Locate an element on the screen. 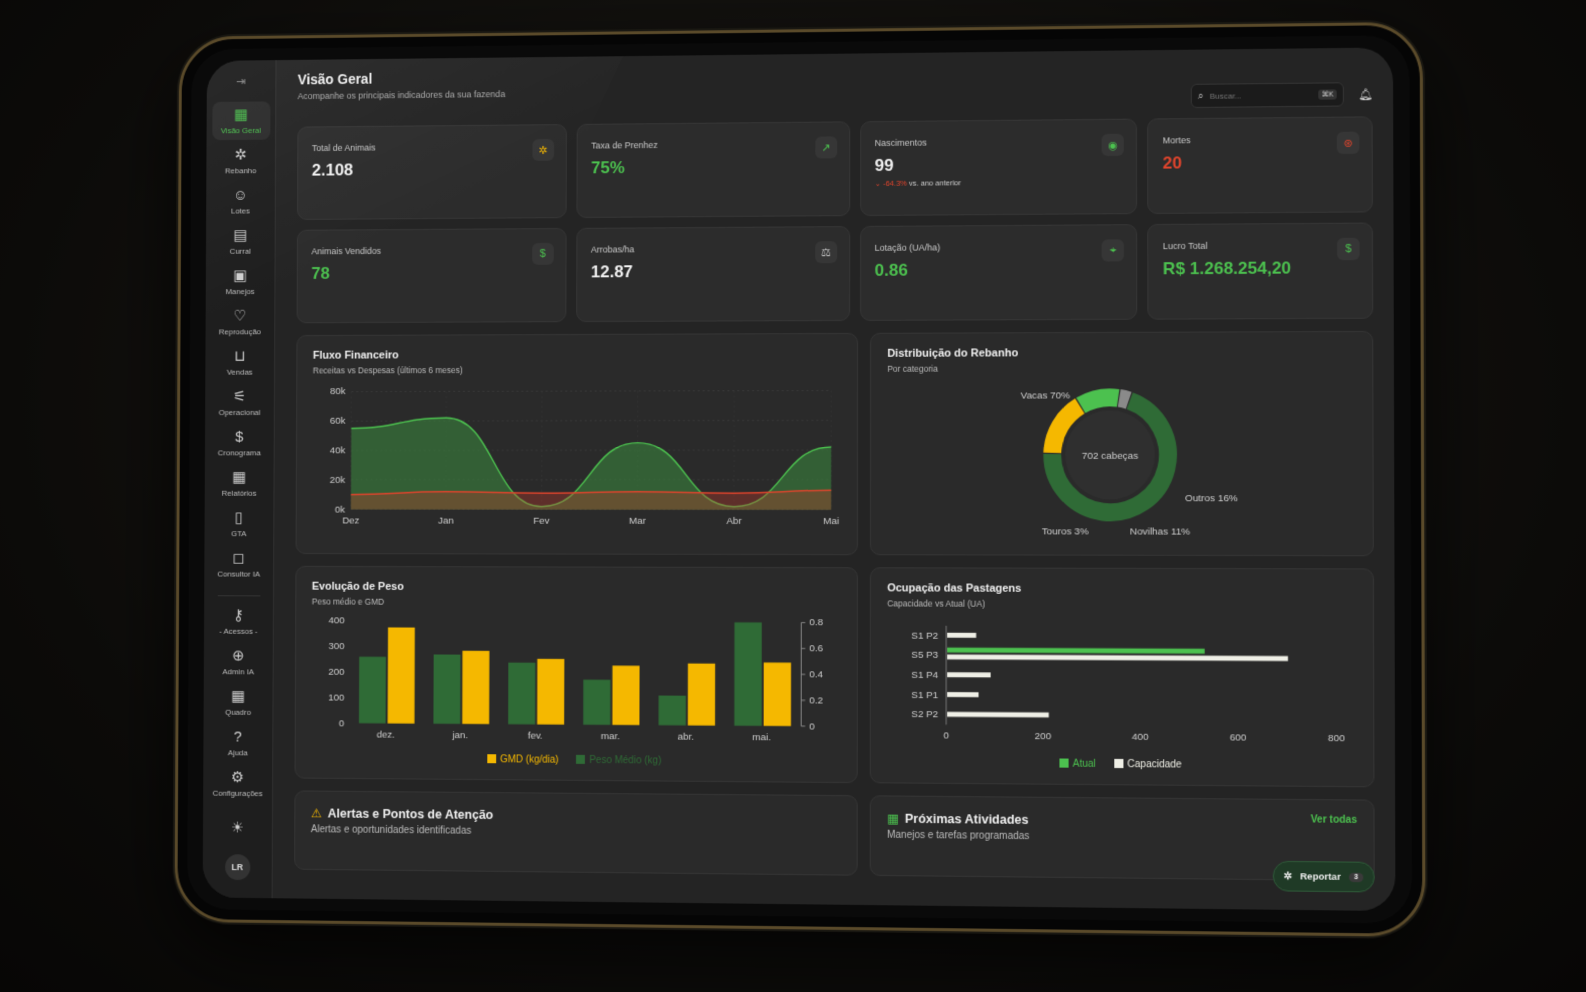 Image resolution: width=1586 pixels, height=992 pixels. sidebar-item-rebanho: ✲ Rebanho is located at coordinates (241, 161).